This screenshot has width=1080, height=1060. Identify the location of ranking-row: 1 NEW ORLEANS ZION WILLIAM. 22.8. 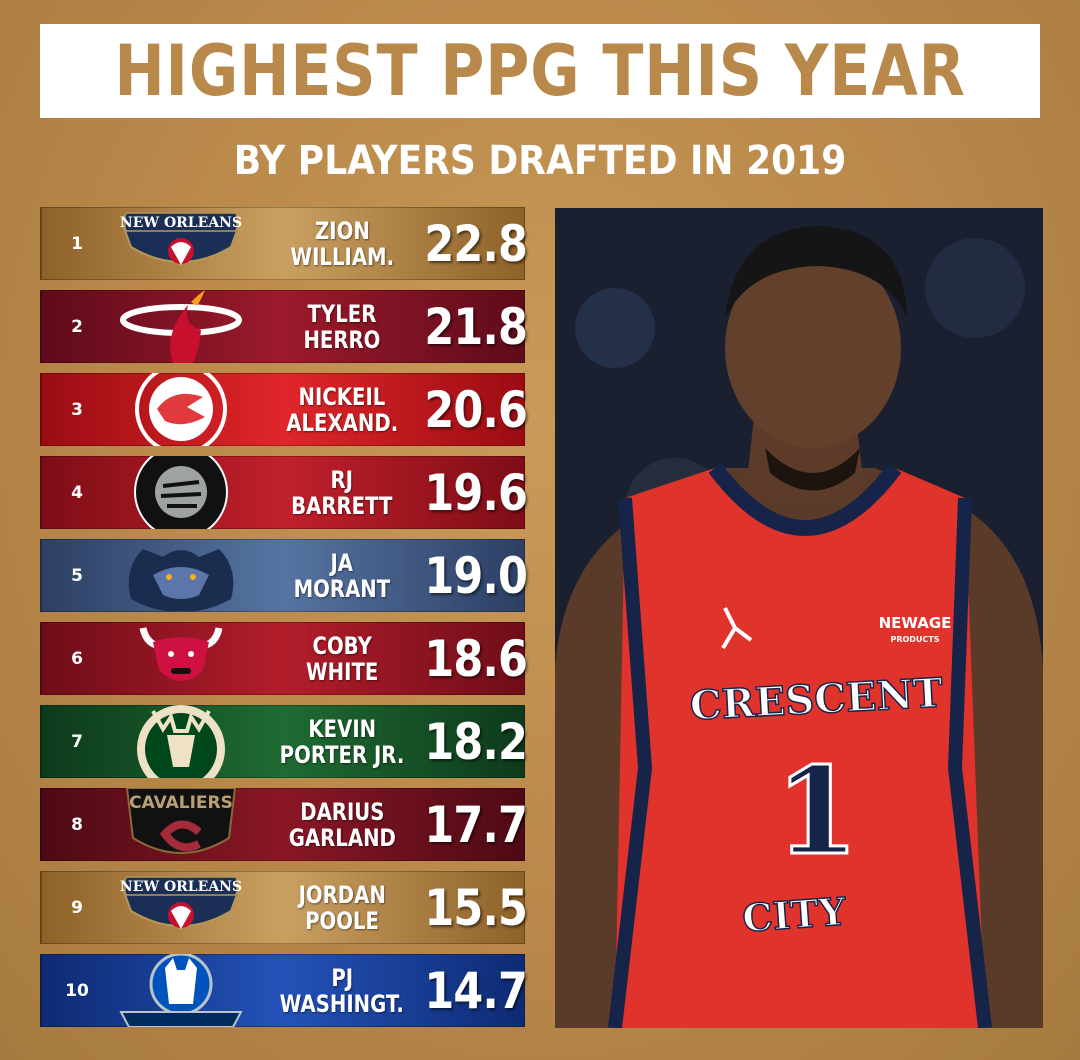
(284, 243).